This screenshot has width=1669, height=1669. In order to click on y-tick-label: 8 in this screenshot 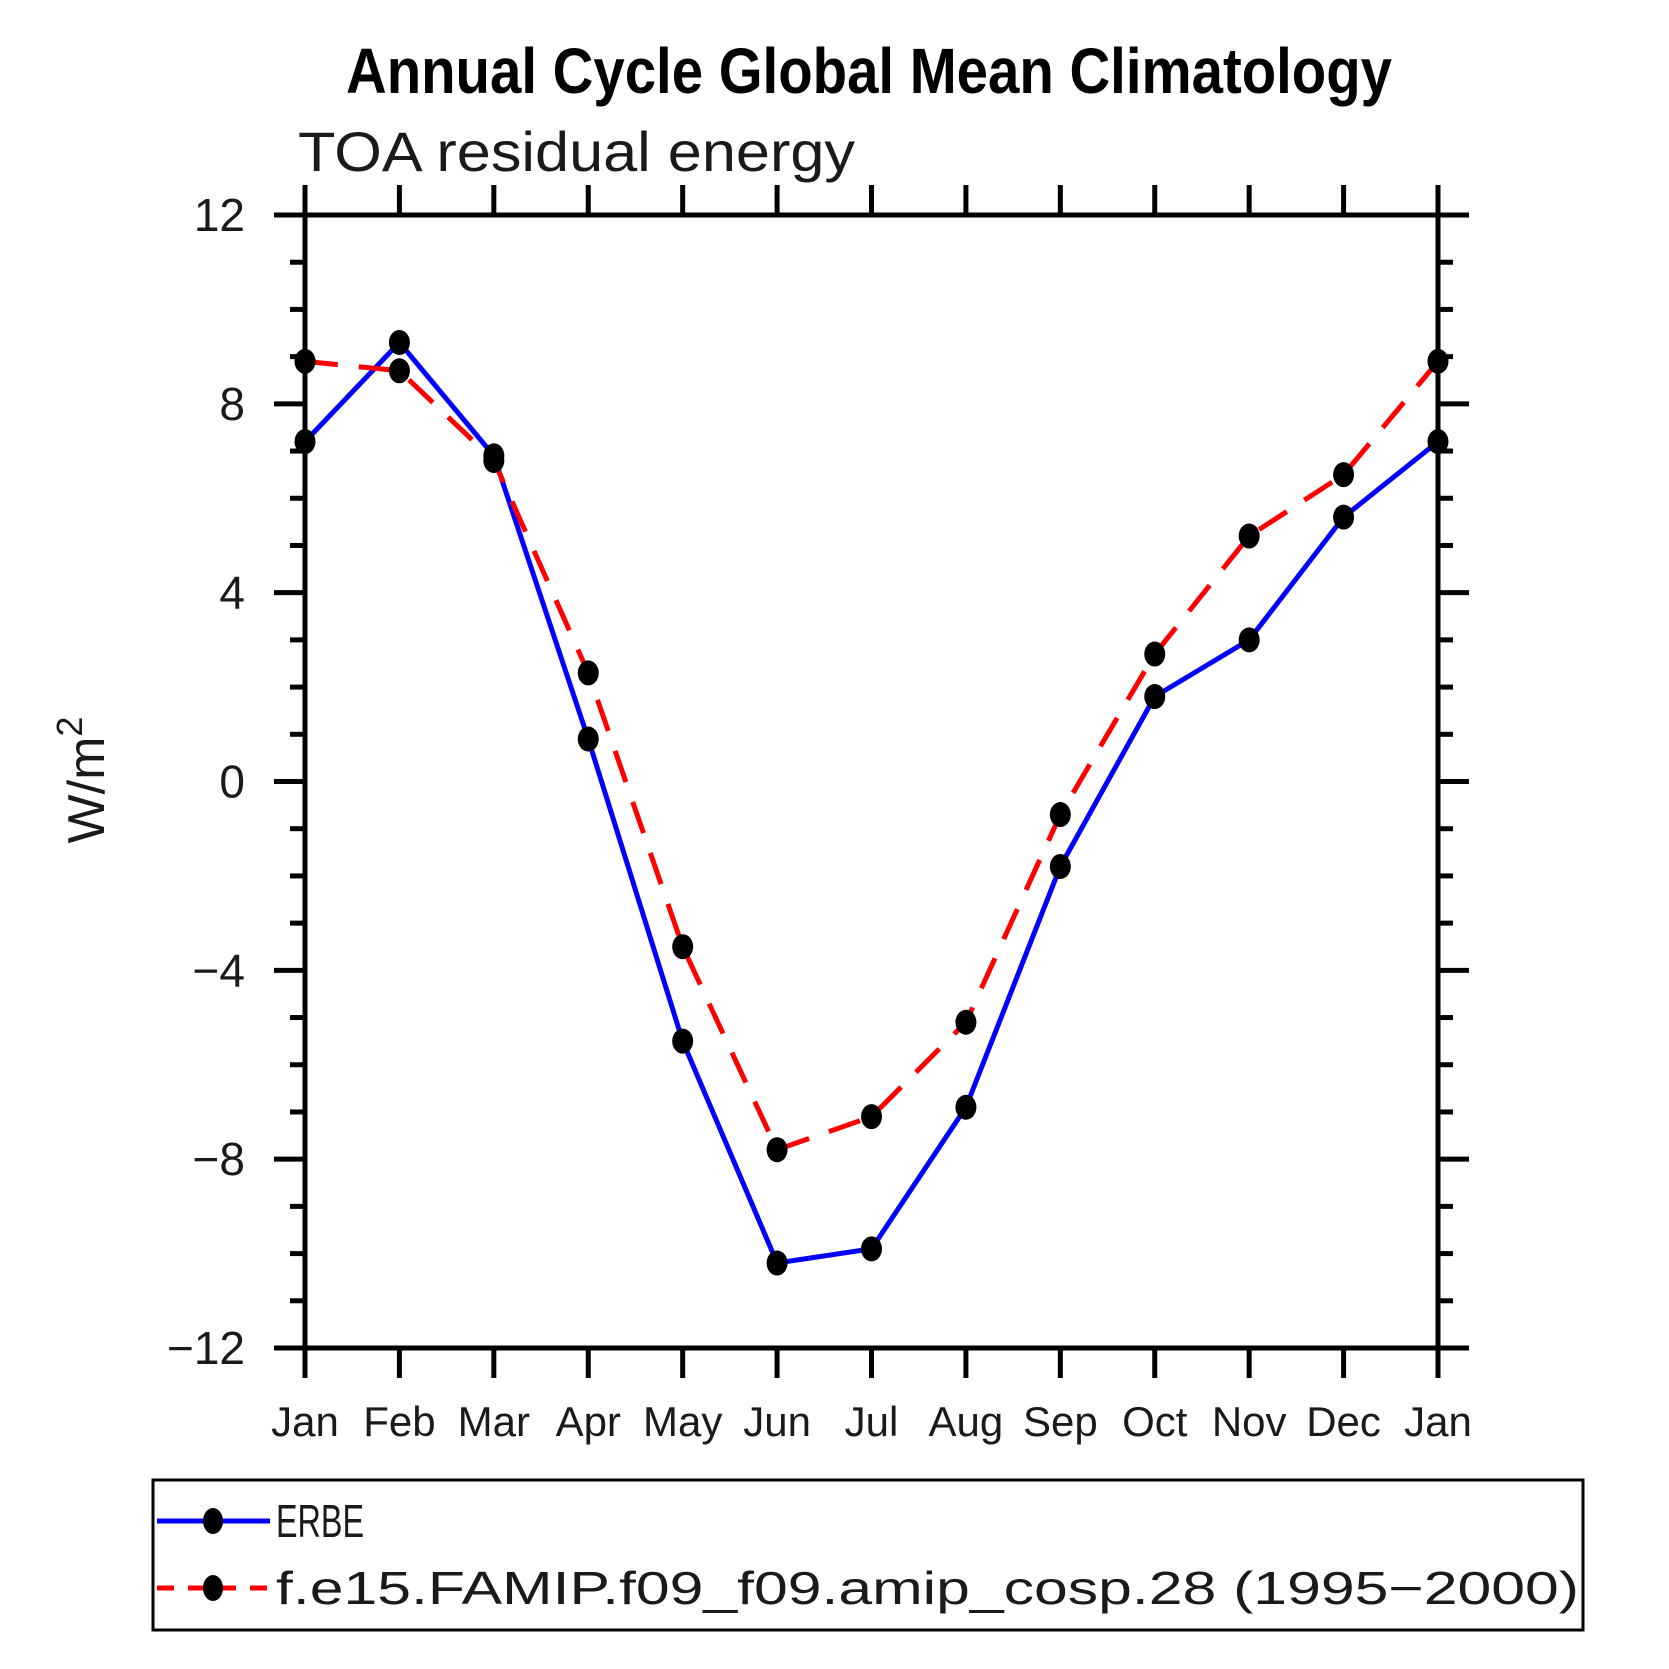, I will do `click(232, 404)`.